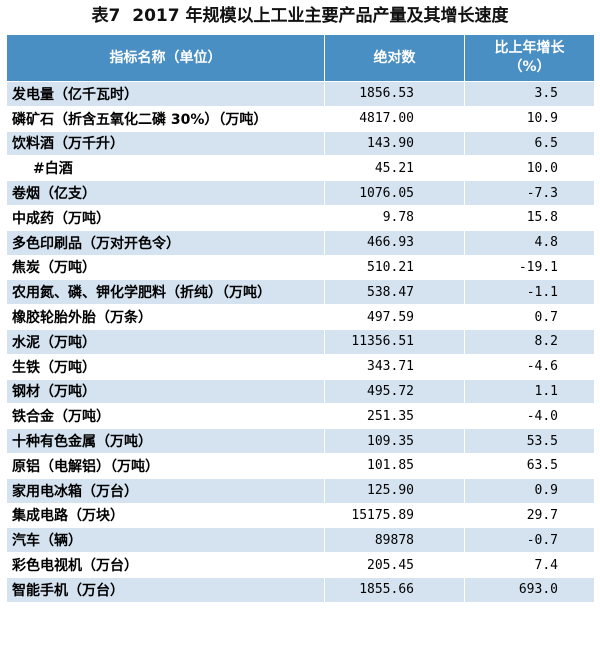  I want to click on row-growth: -19.1, so click(529, 267).